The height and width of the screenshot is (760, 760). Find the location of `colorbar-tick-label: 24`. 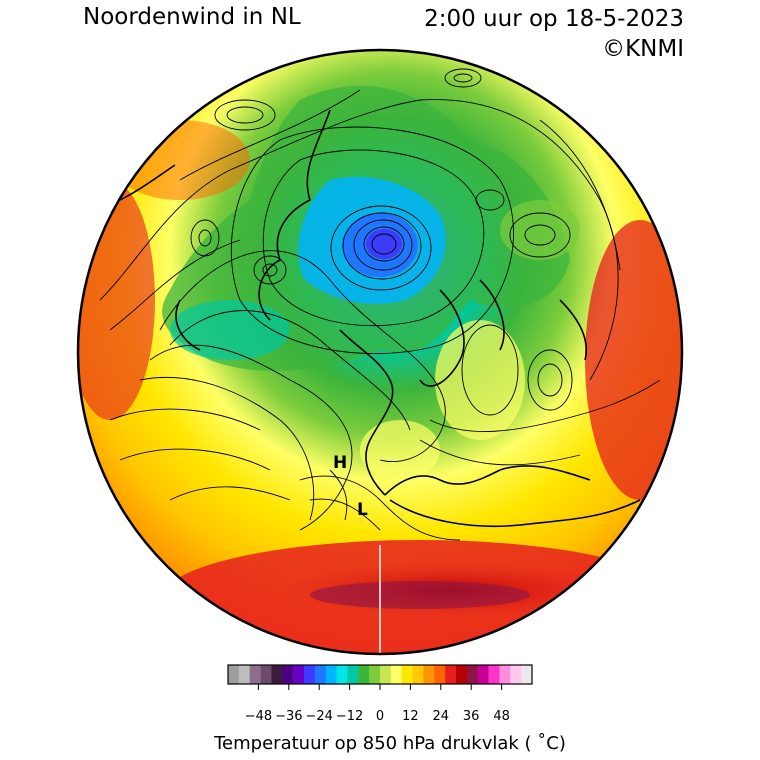

colorbar-tick-label: 24 is located at coordinates (441, 716).